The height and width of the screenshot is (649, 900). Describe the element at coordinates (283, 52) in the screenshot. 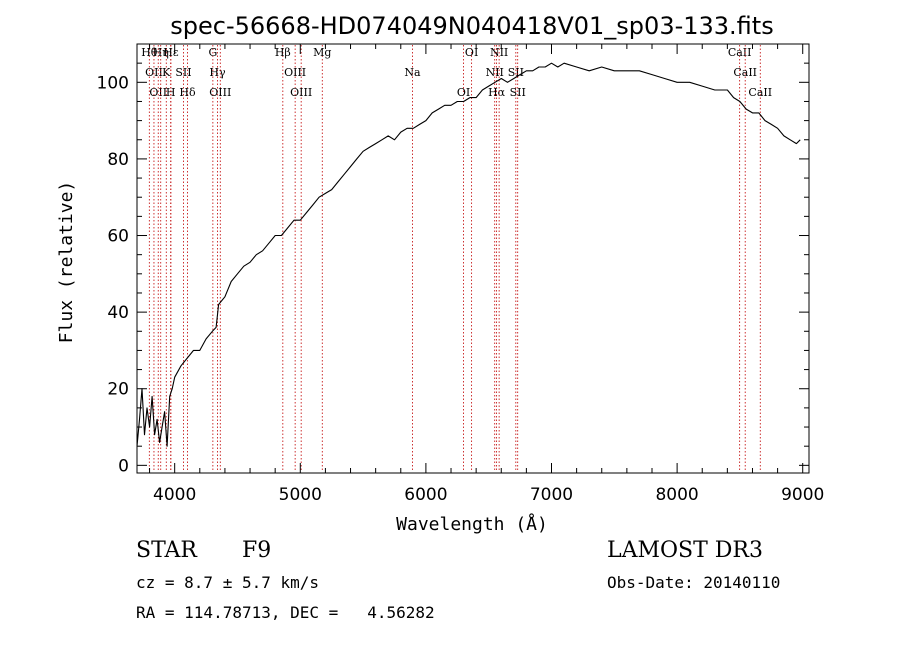

I see `line-marker-label: Hβ` at that location.